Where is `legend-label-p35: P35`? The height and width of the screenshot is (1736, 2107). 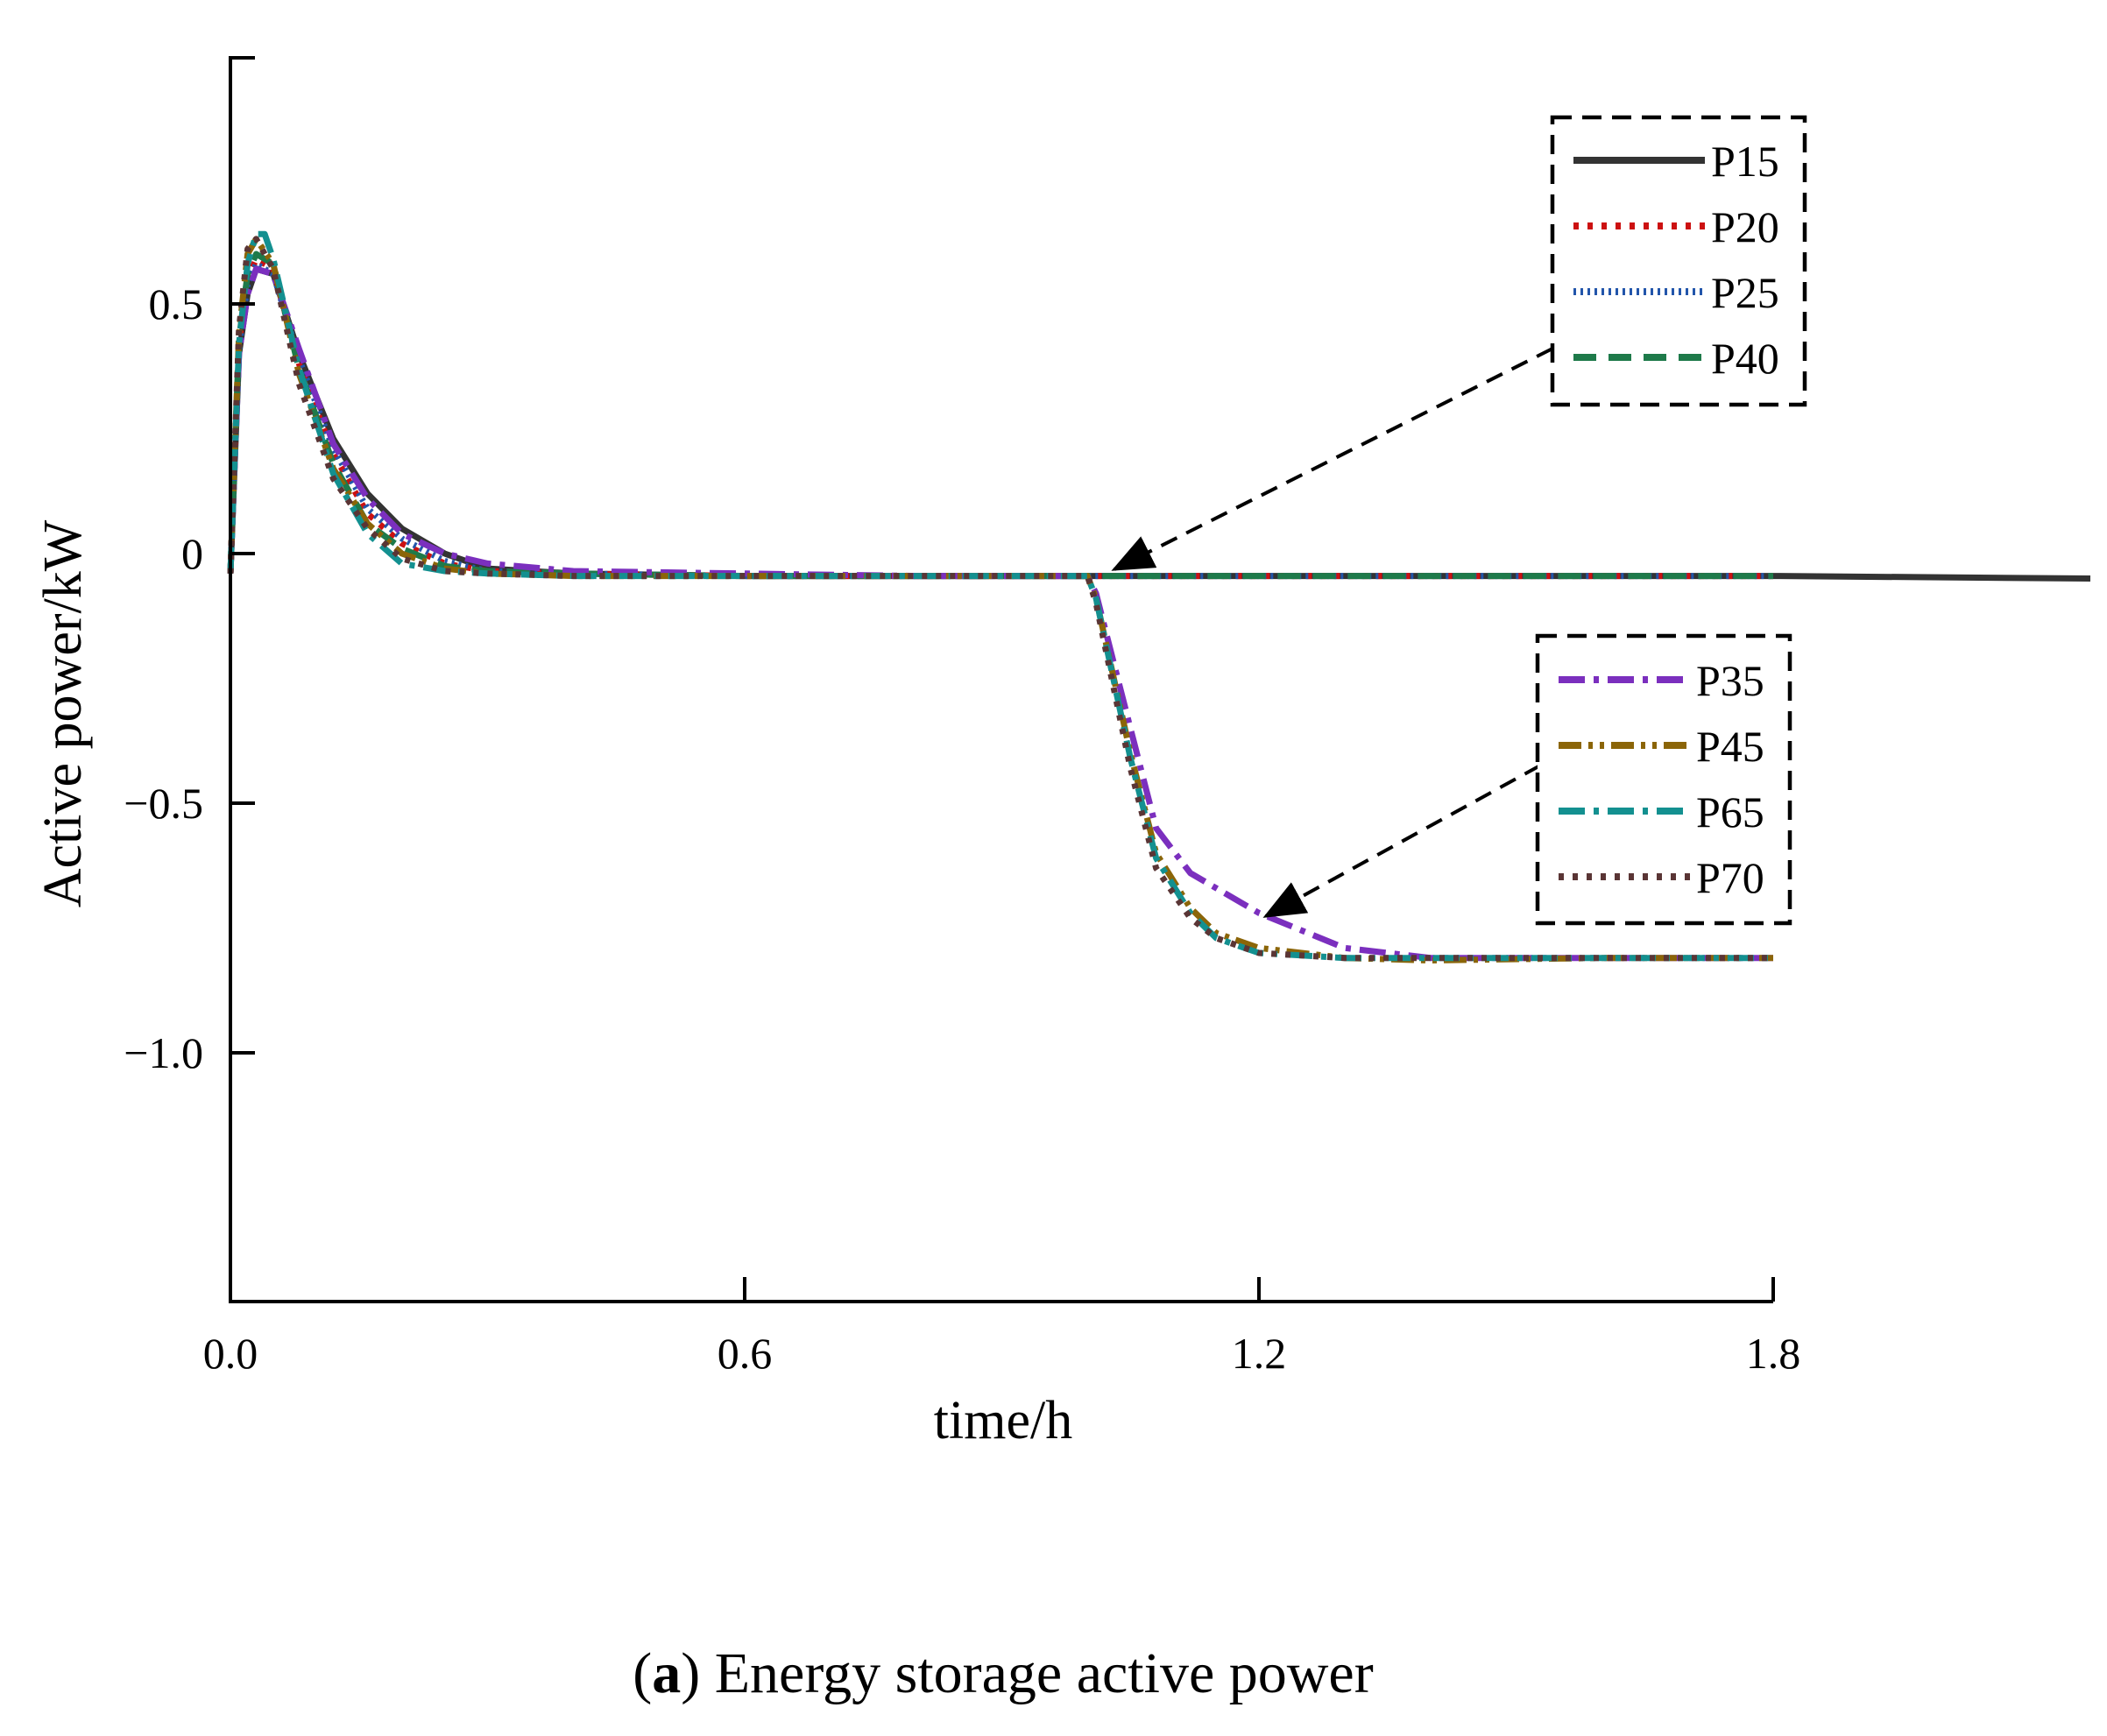
legend-label-p35: P35 is located at coordinates (1730, 680).